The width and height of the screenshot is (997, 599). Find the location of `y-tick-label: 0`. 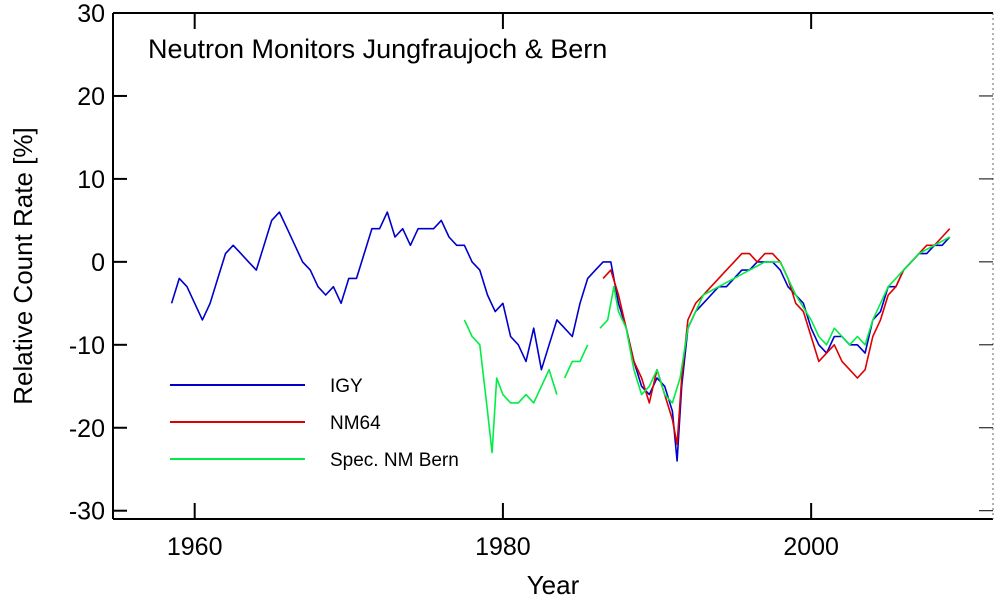

y-tick-label: 0 is located at coordinates (98, 263).